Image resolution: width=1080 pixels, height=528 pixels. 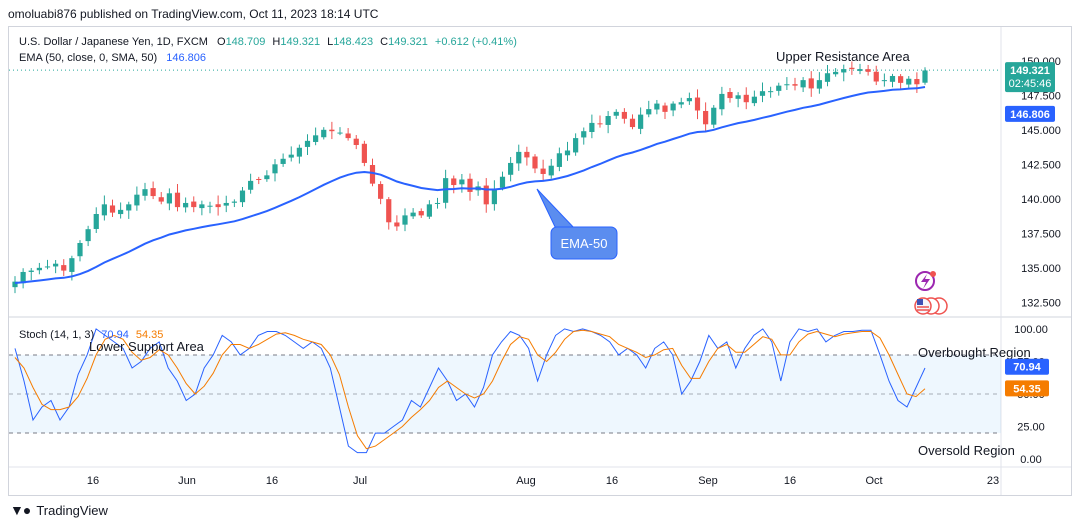 I want to click on legend-o-label: O, so click(x=221, y=42).